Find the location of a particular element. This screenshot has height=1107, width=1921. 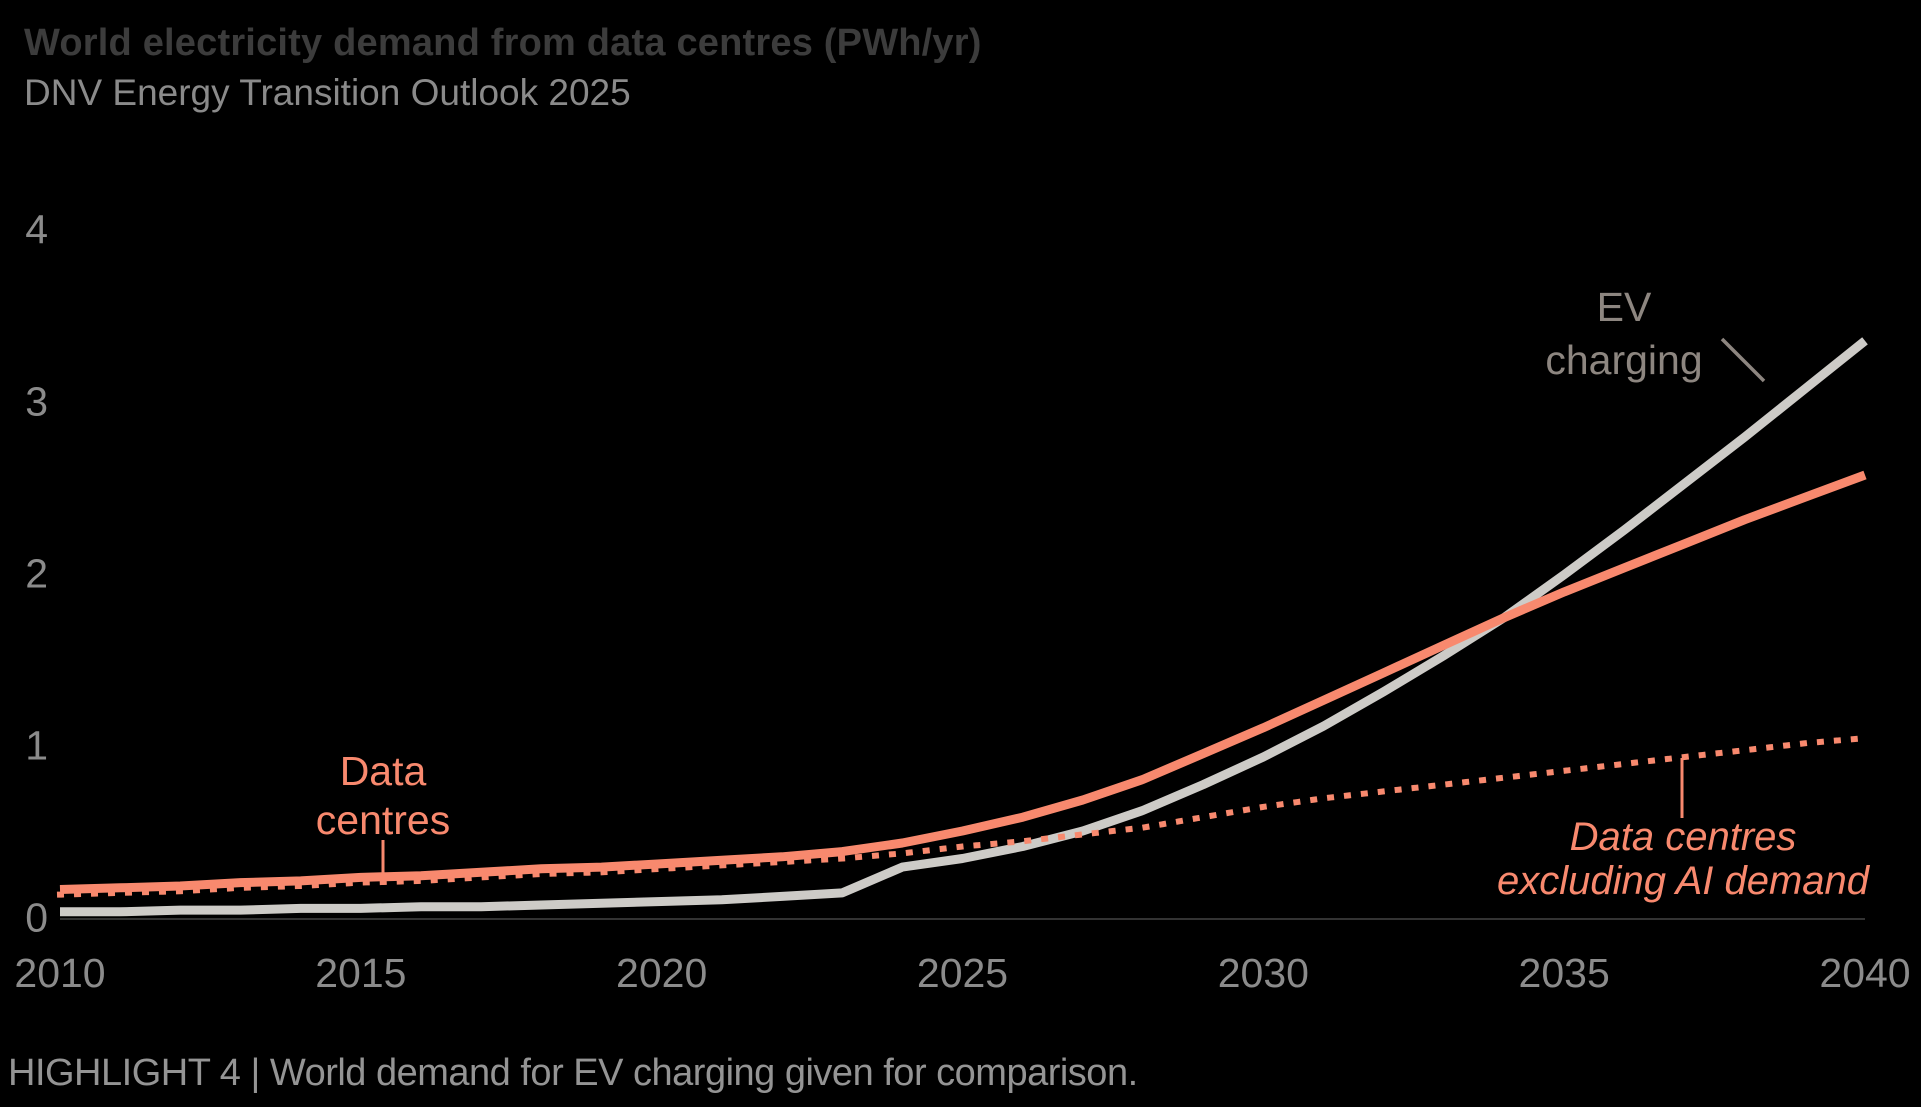

series-label-ev-charging-line2: charging is located at coordinates (1624, 360).